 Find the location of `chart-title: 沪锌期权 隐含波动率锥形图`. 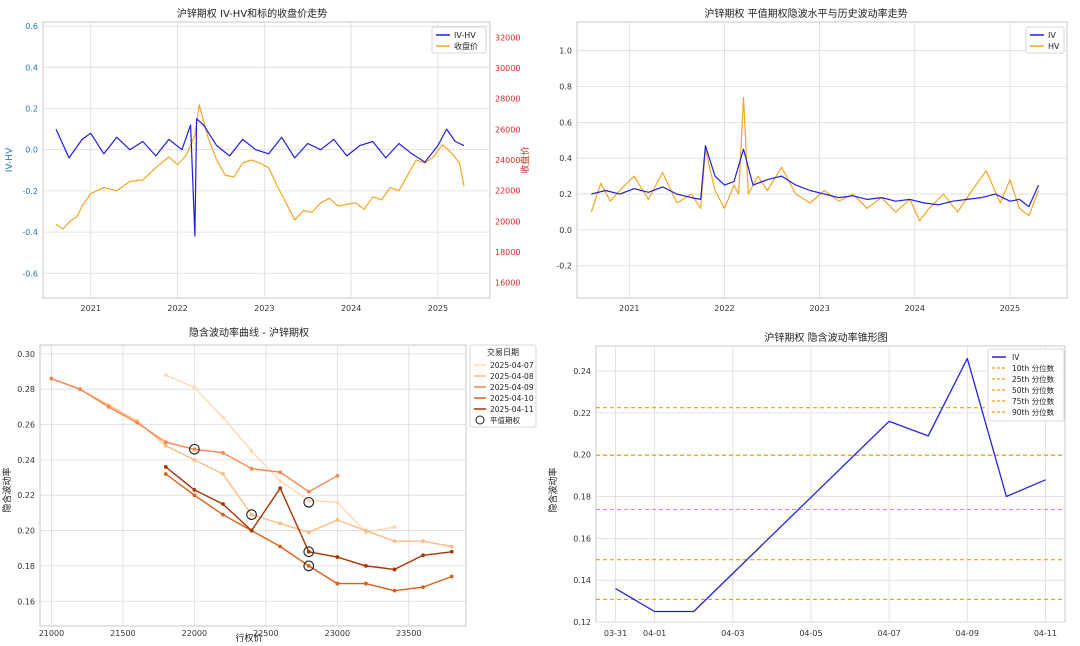

chart-title: 沪锌期权 隐含波动率锥形图 is located at coordinates (825, 337).